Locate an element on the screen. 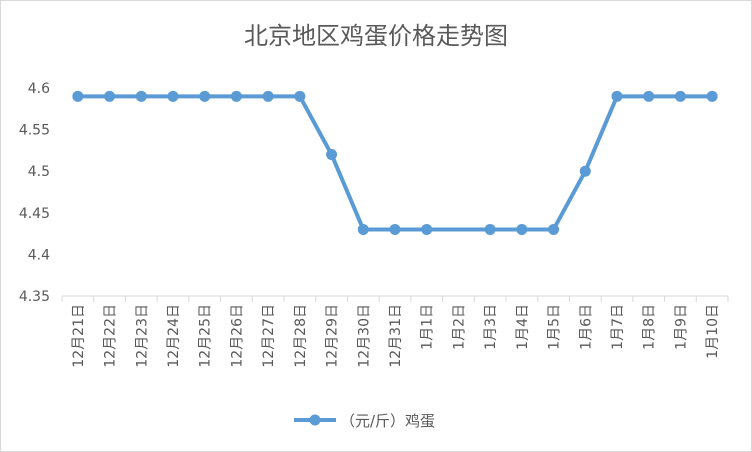 This screenshot has height=452, width=752. y-tick-label: 4.5 is located at coordinates (39, 172).